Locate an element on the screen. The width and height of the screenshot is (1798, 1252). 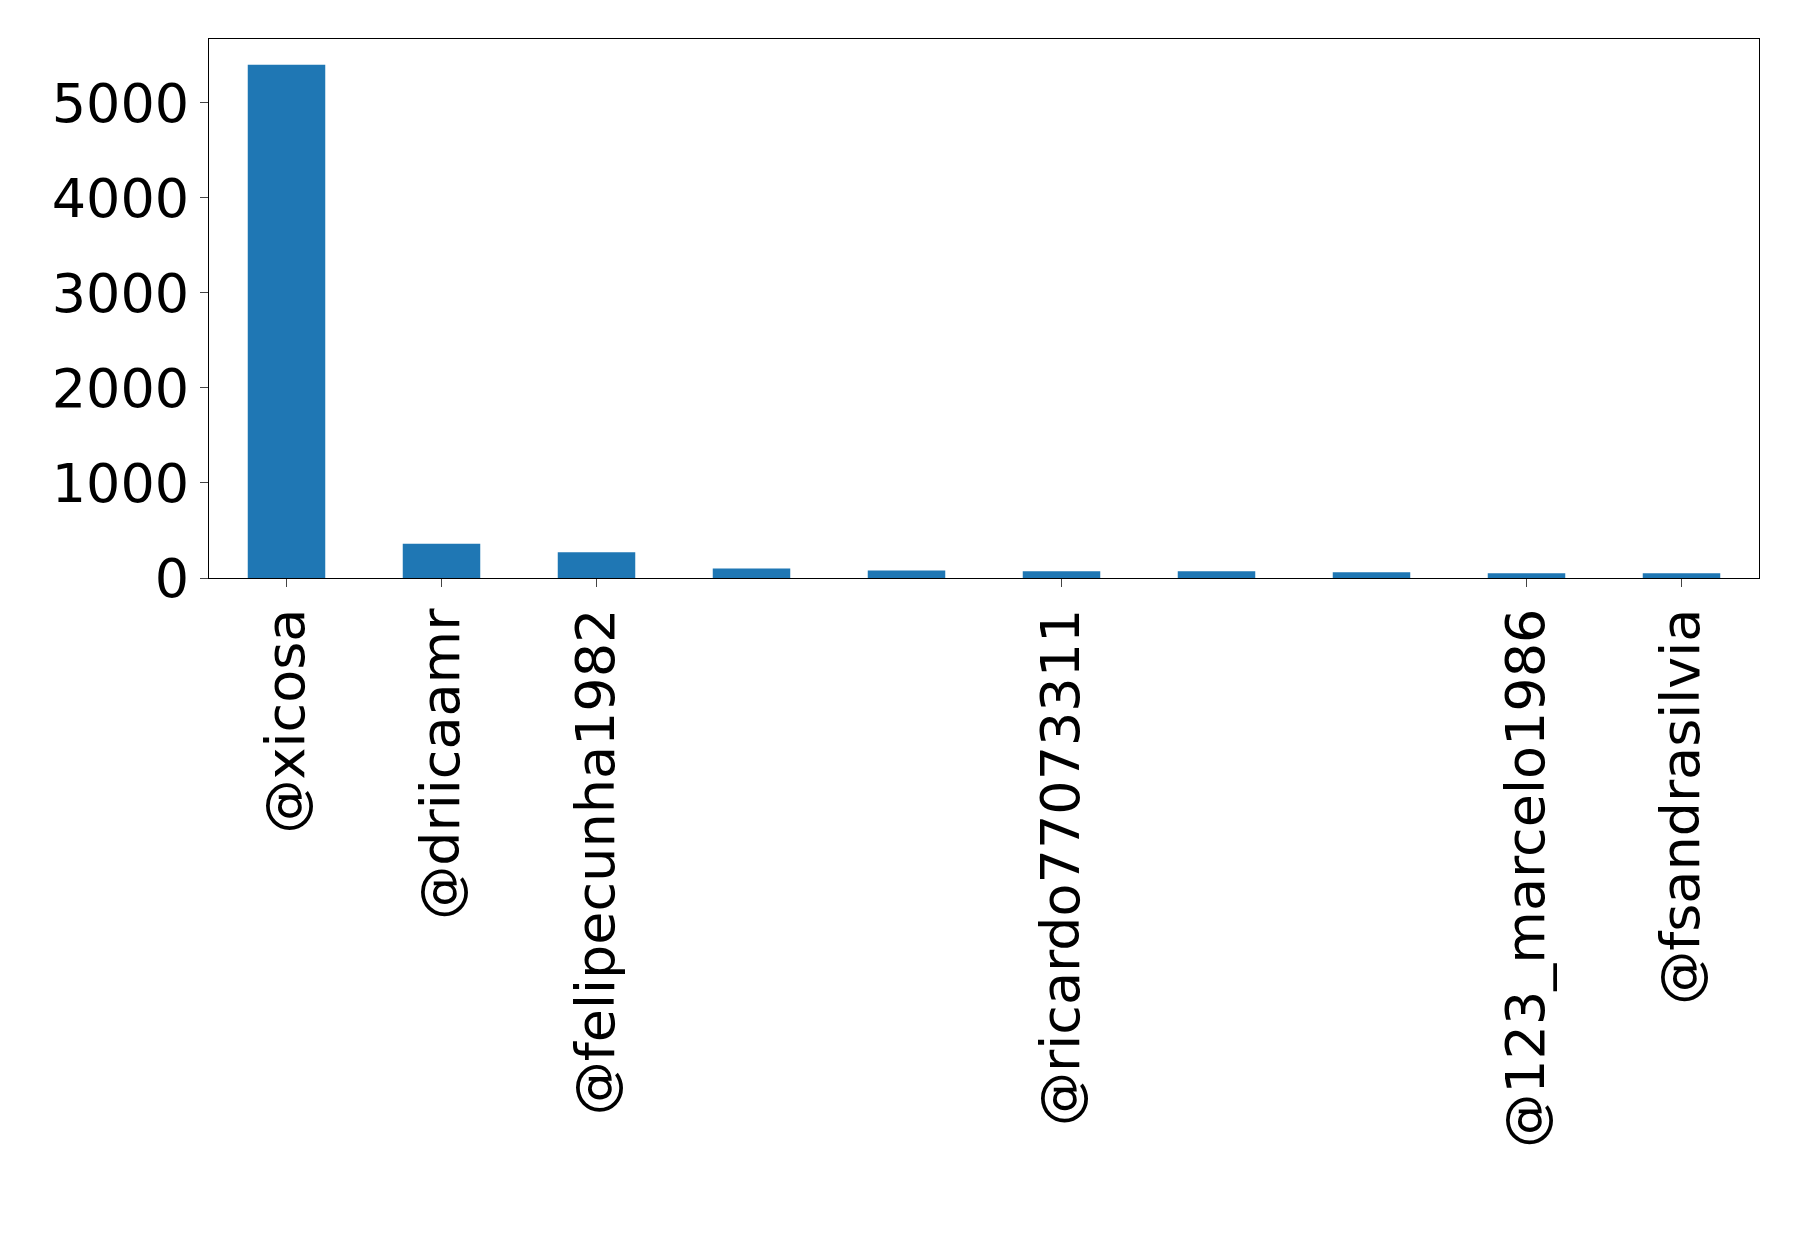
x-tick-label: @123_marcelo1986 is located at coordinates (1526, 878).